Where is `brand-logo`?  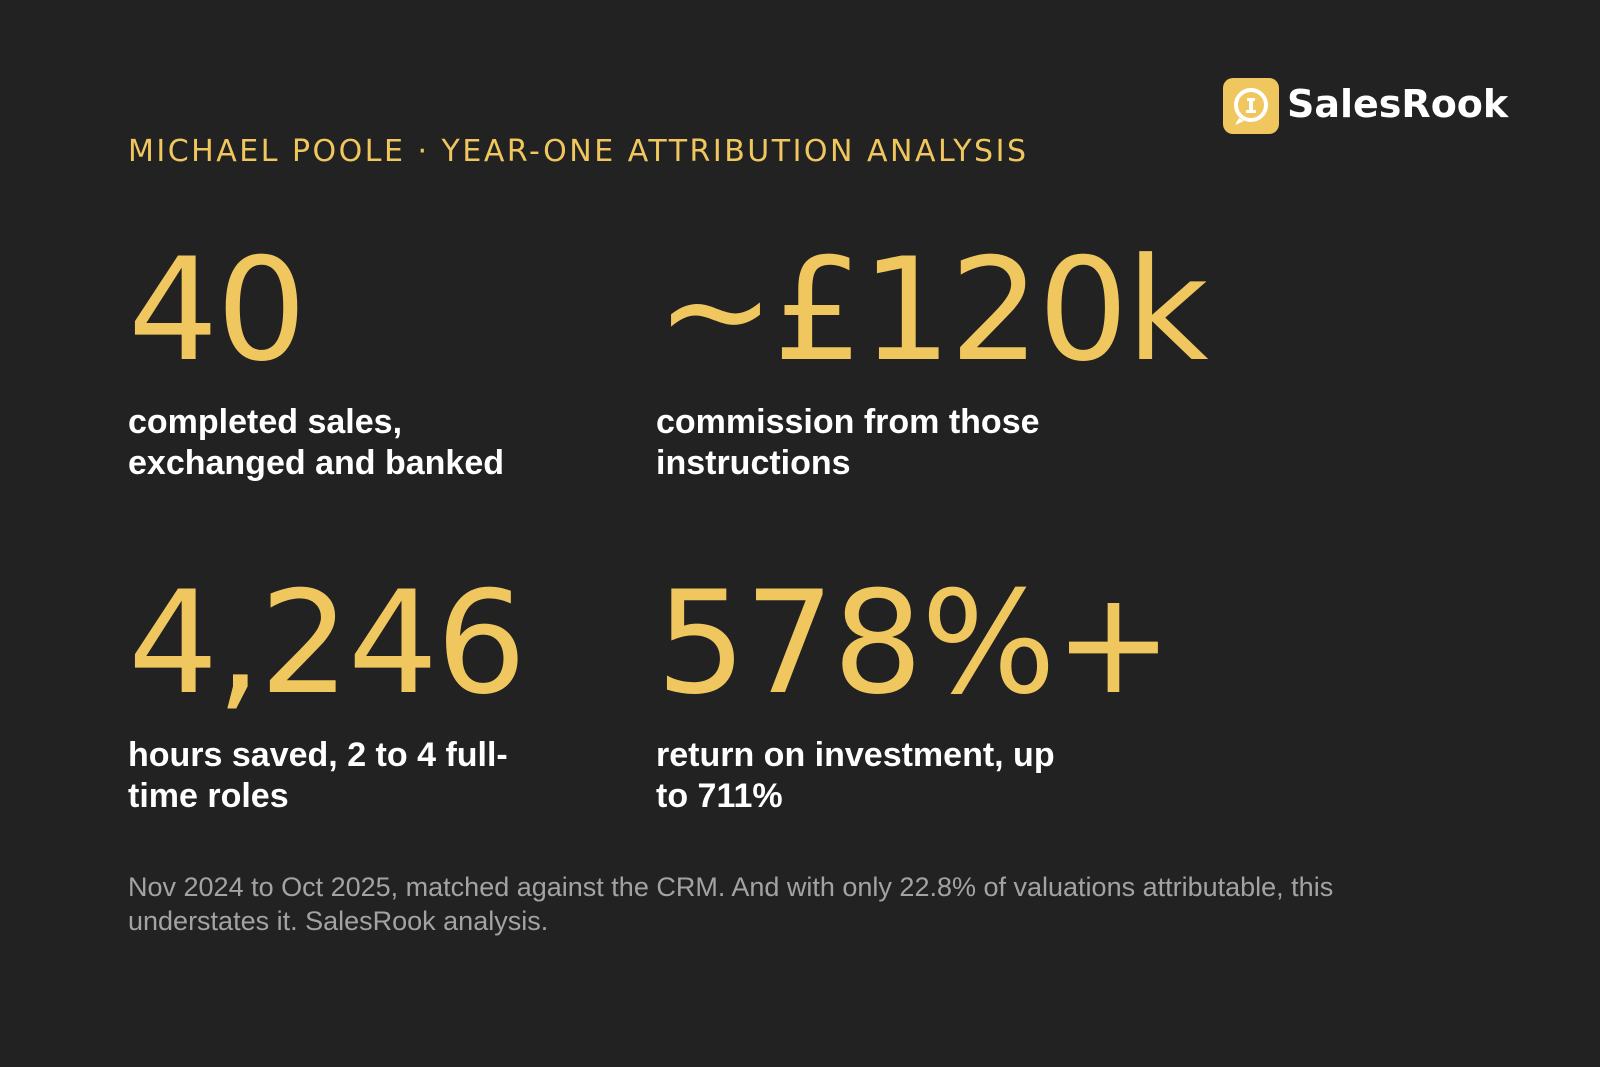 brand-logo is located at coordinates (1251, 106).